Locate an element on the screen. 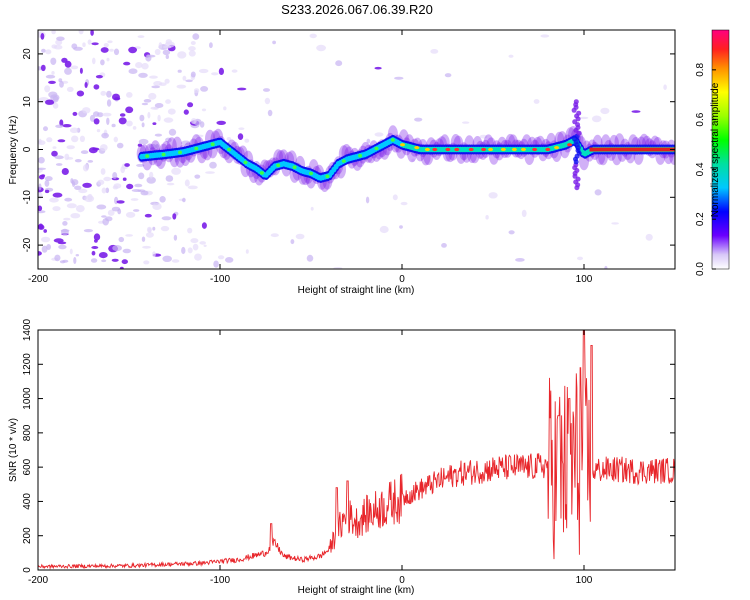 The image size is (750, 600). colorbar-tick-label: 0.0 is located at coordinates (700, 269).